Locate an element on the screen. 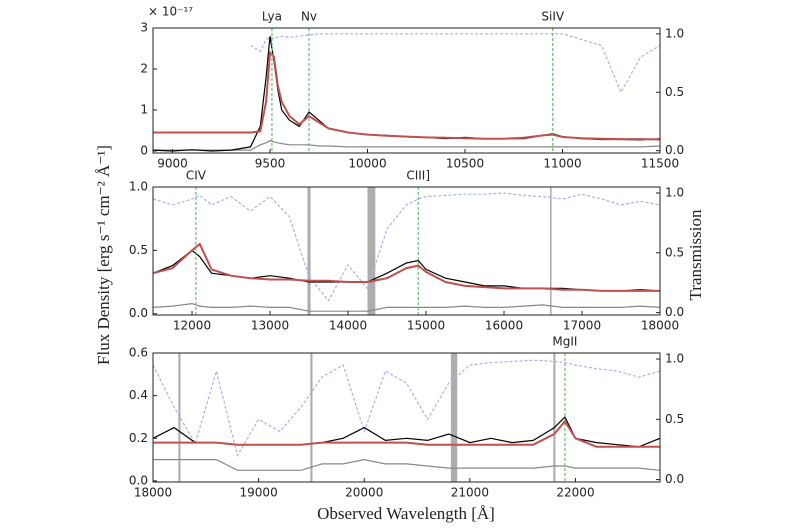 The image size is (800, 530). x-tick-label: 16000 is located at coordinates (504, 326).